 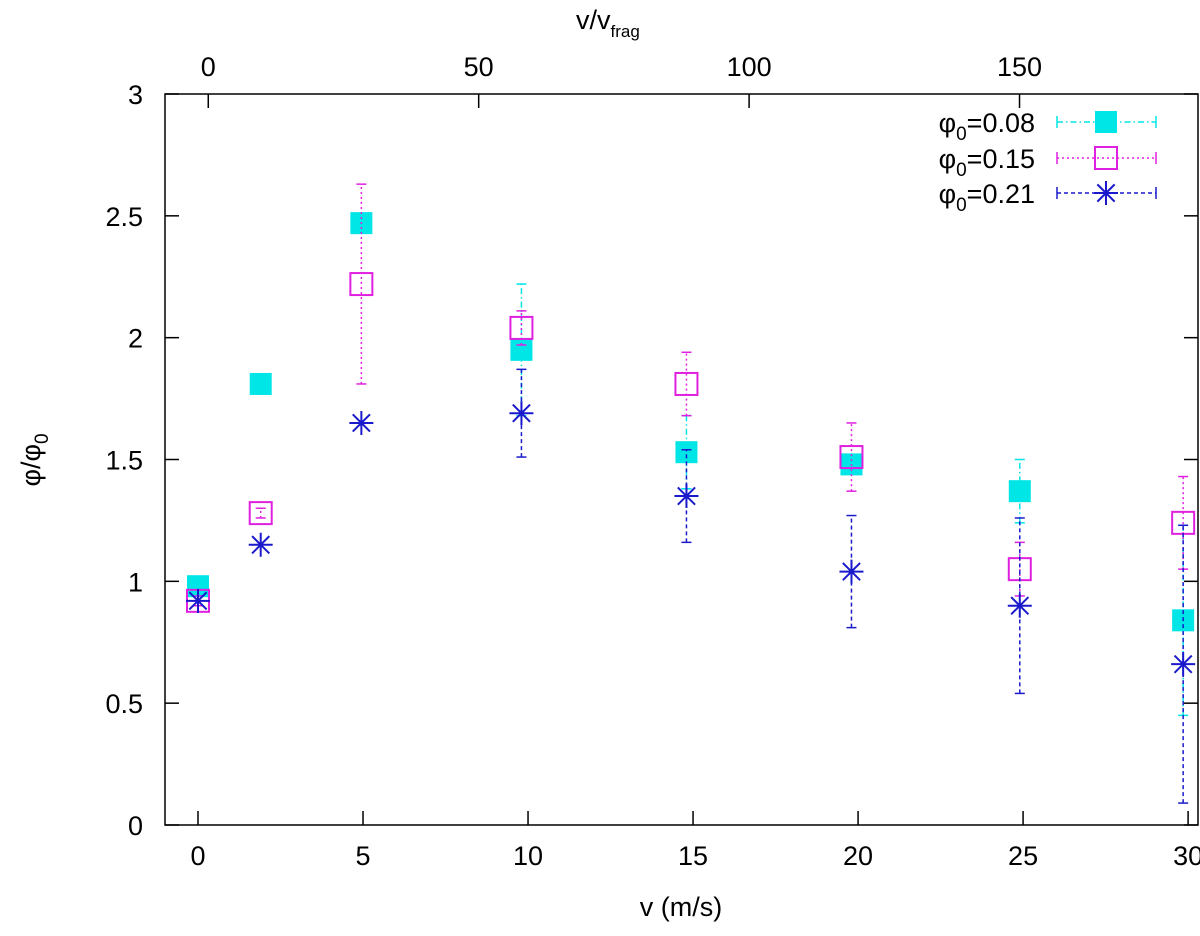 What do you see at coordinates (124, 461) in the screenshot?
I see `y-tick-label: 1.5` at bounding box center [124, 461].